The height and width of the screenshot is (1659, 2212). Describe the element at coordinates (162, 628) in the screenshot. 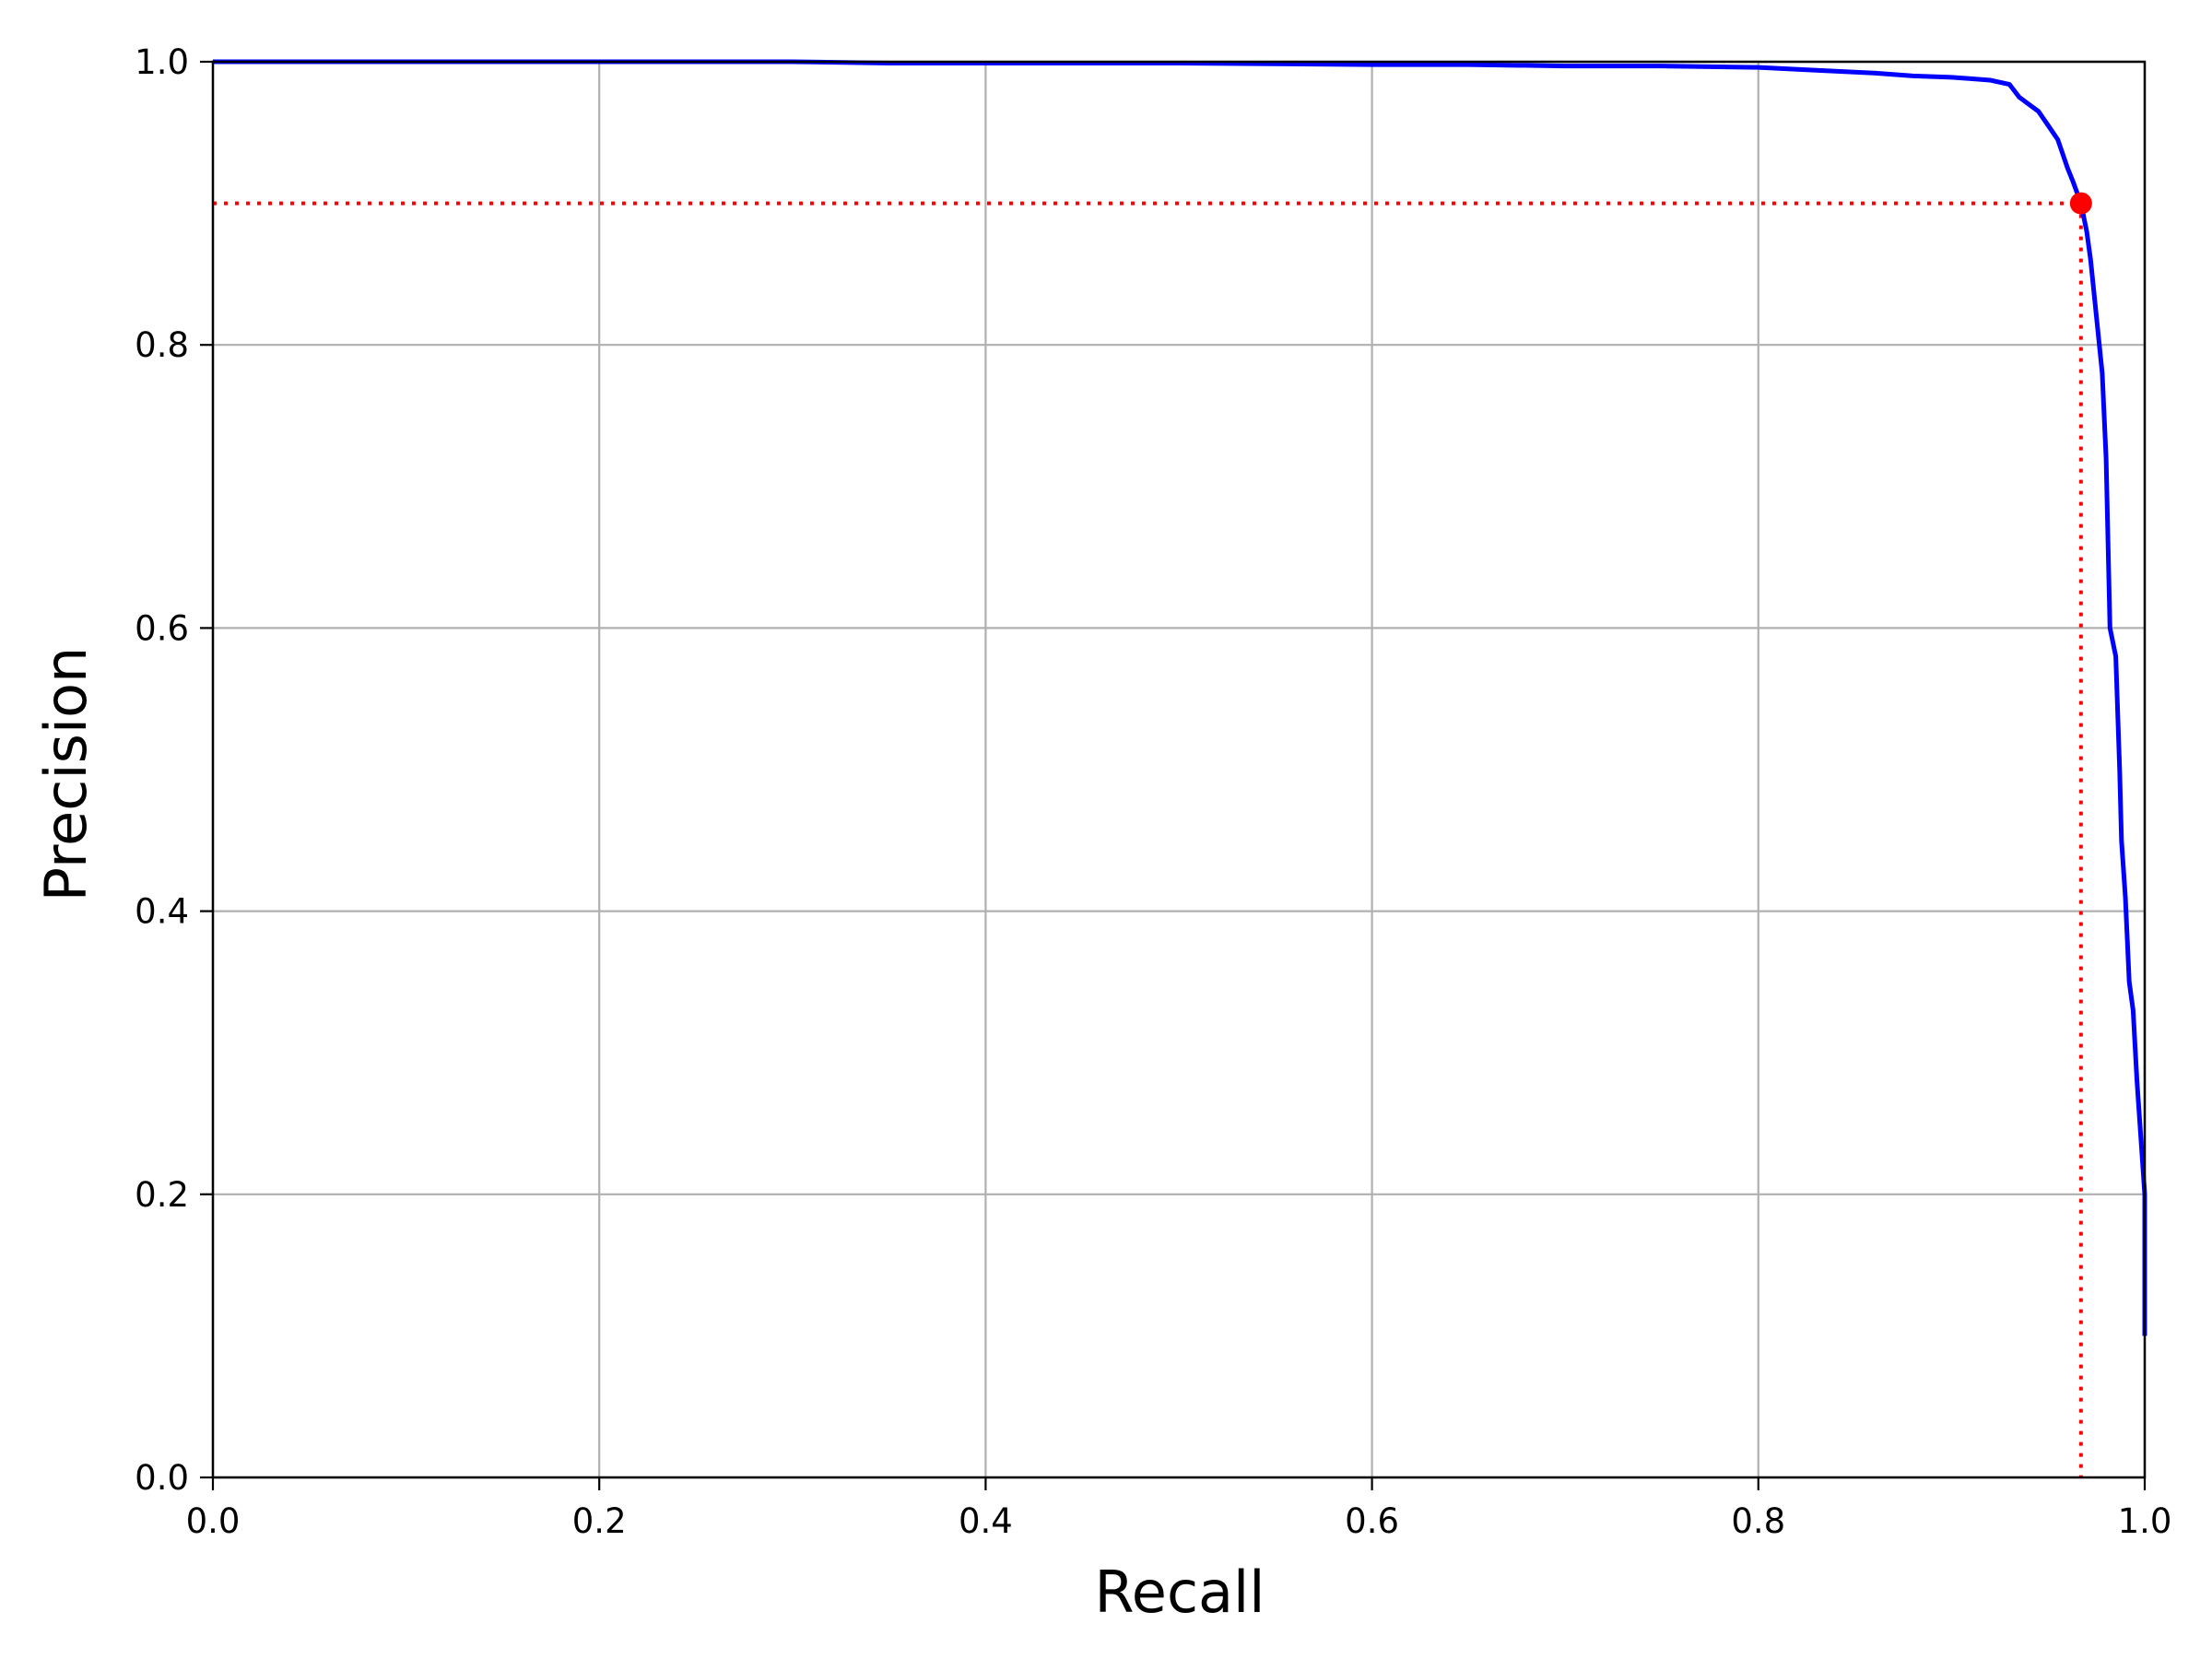

I see `y-tick-label: 0.6` at that location.